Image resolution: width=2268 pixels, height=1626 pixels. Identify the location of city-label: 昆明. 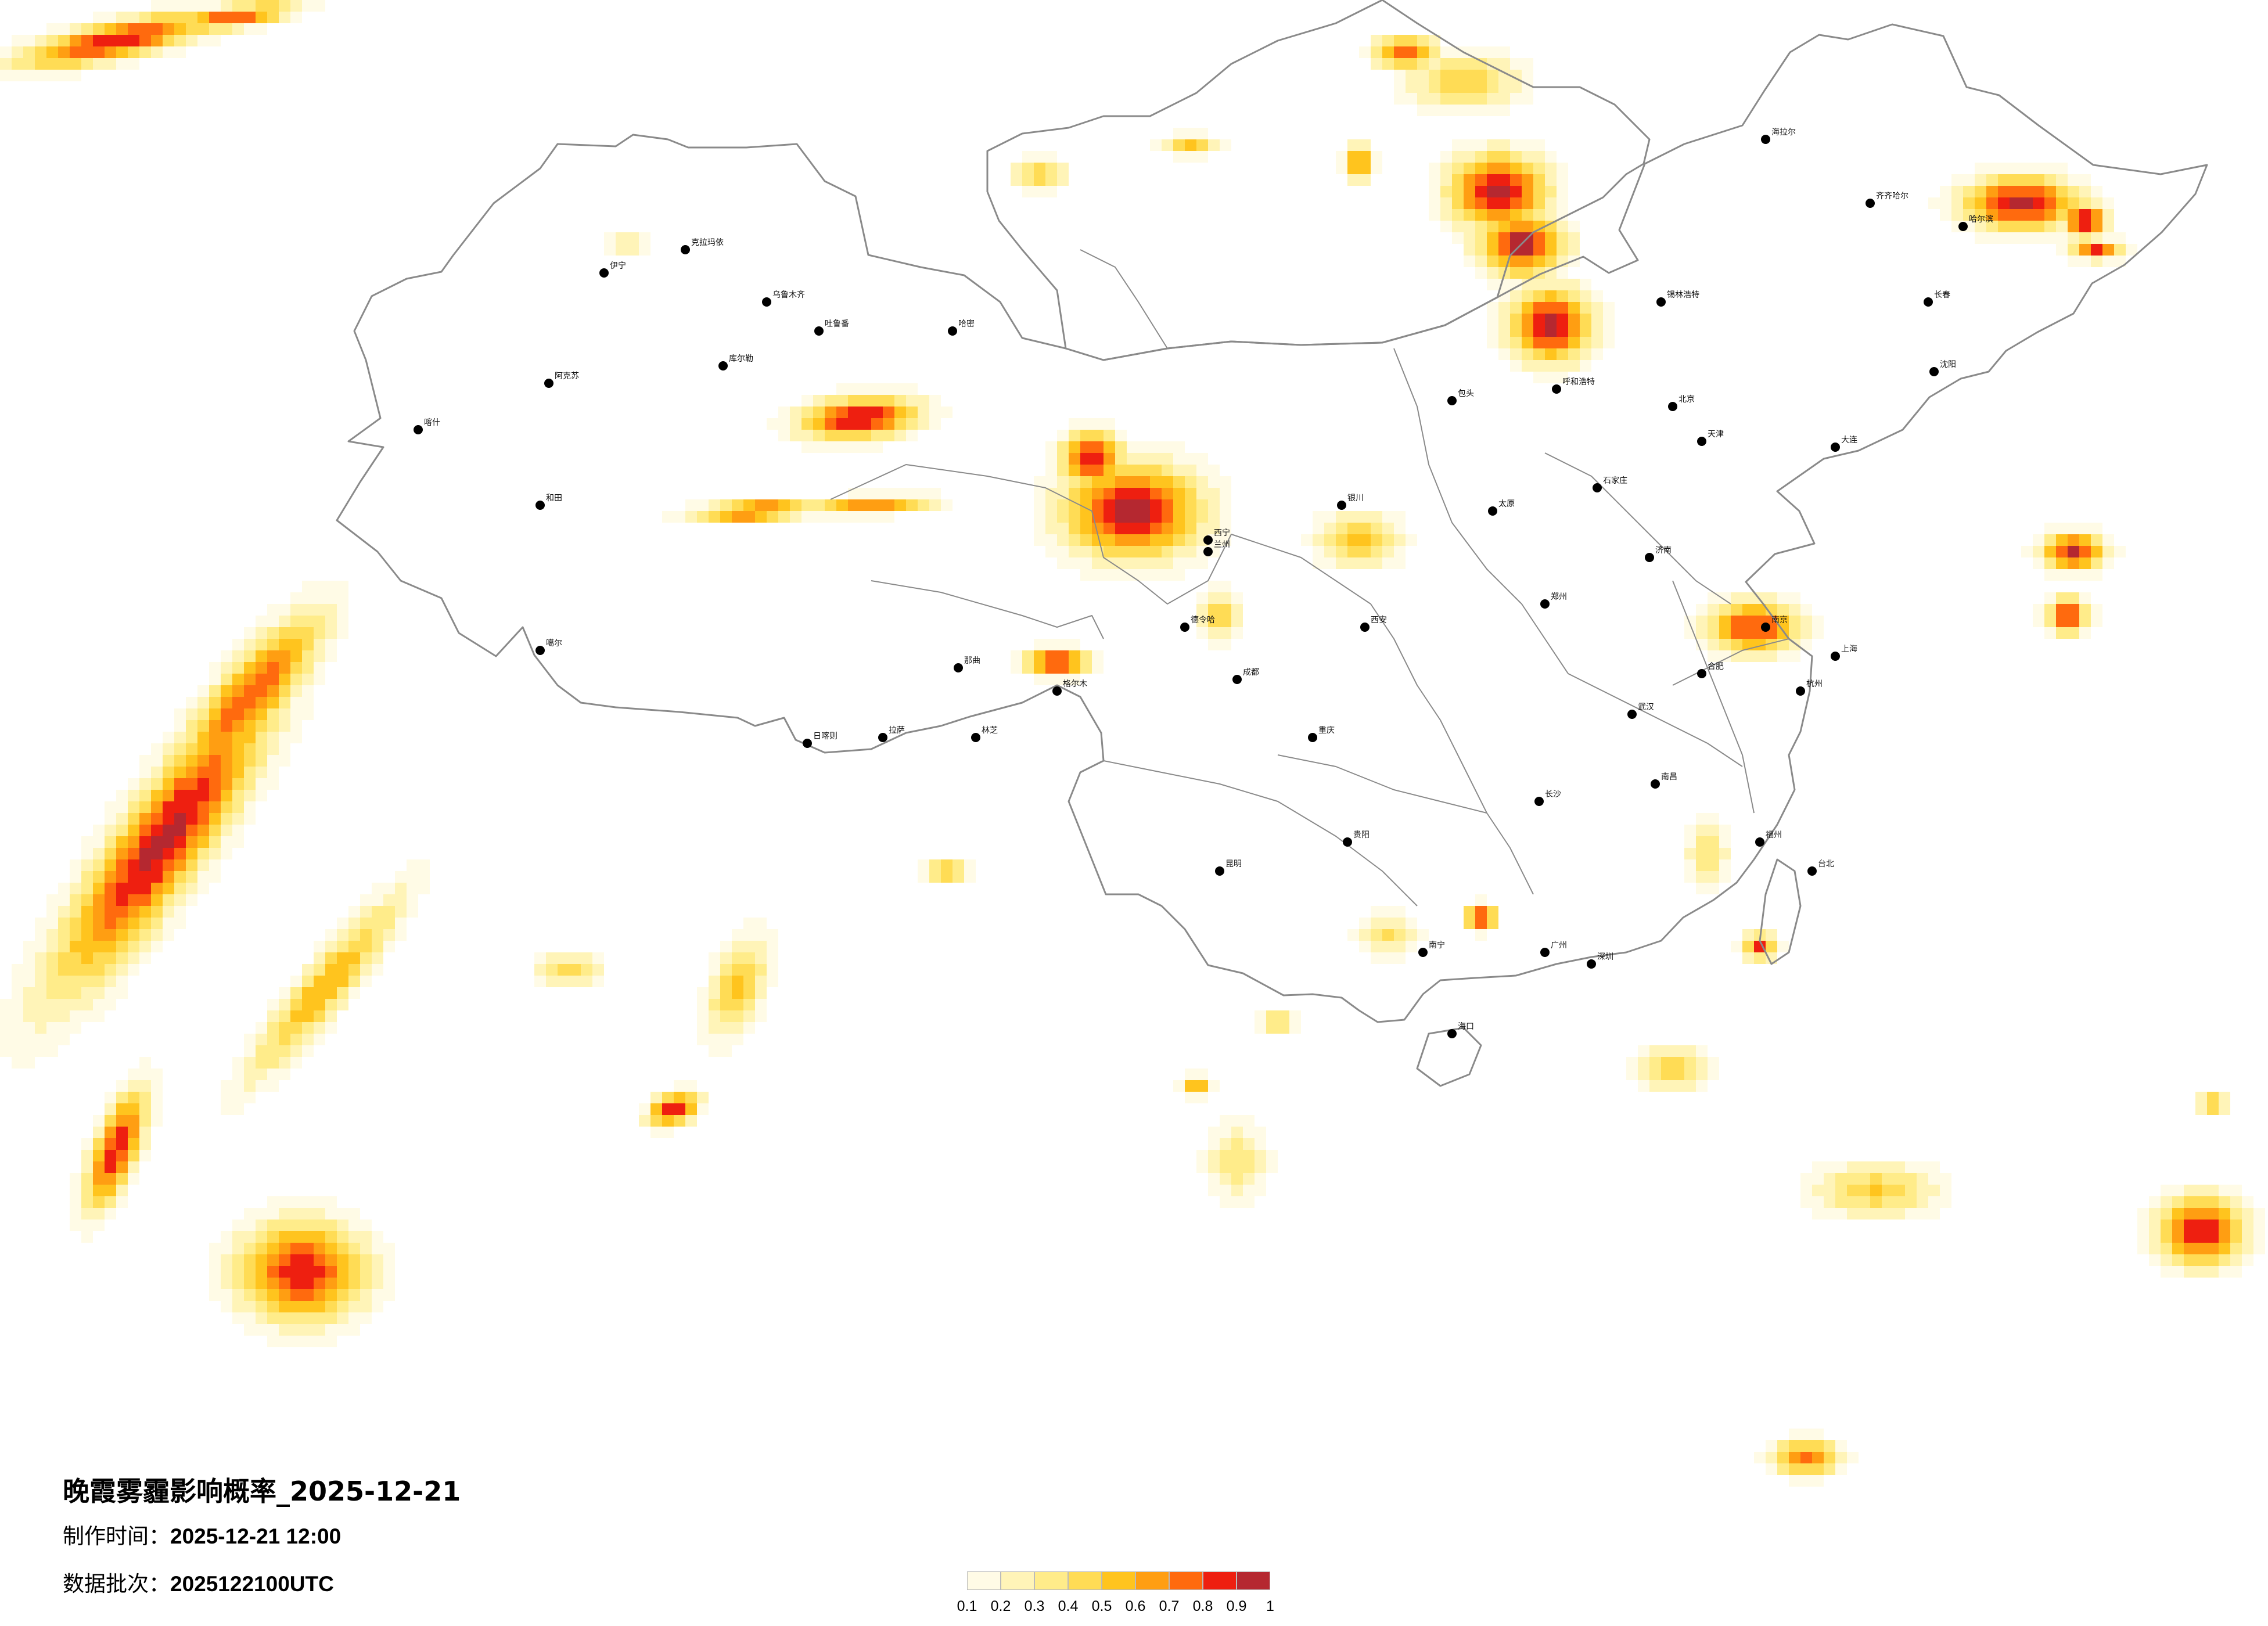
(1233, 864).